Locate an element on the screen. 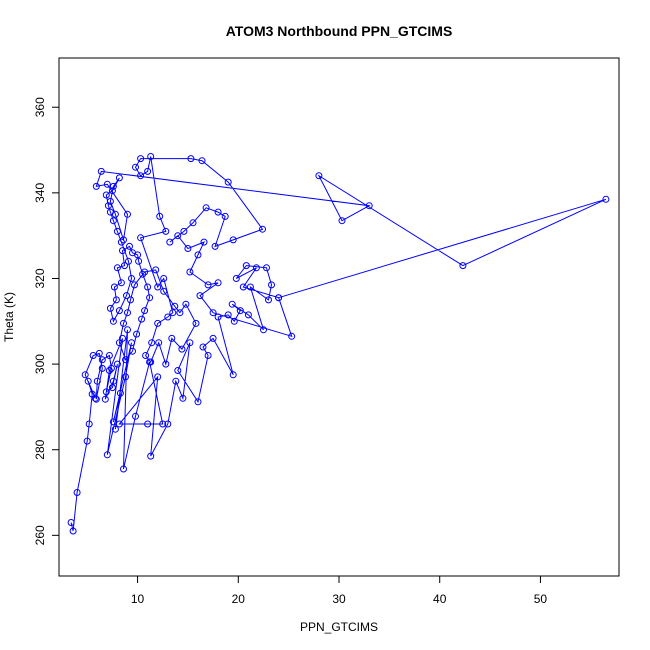  y-tick-label: 280 is located at coordinates (40, 449).